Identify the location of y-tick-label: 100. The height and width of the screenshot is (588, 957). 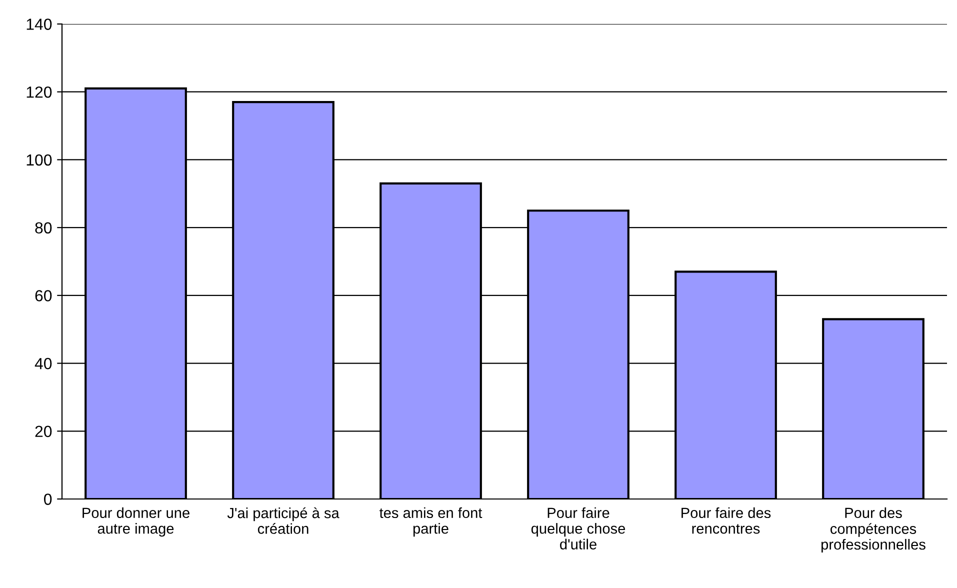
(39, 160).